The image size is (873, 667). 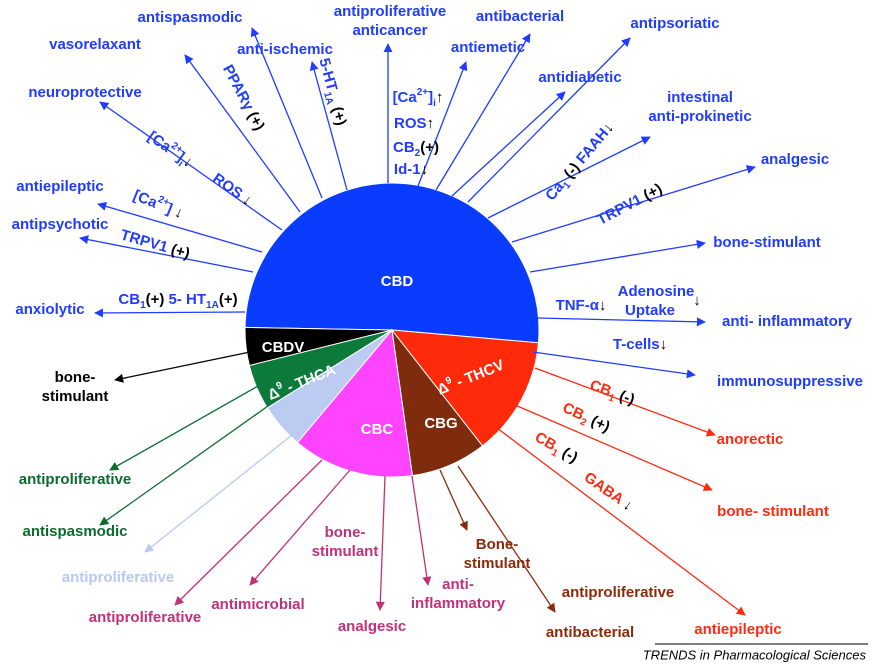 I want to click on effect-label: anti- inflammatory, so click(x=787, y=321).